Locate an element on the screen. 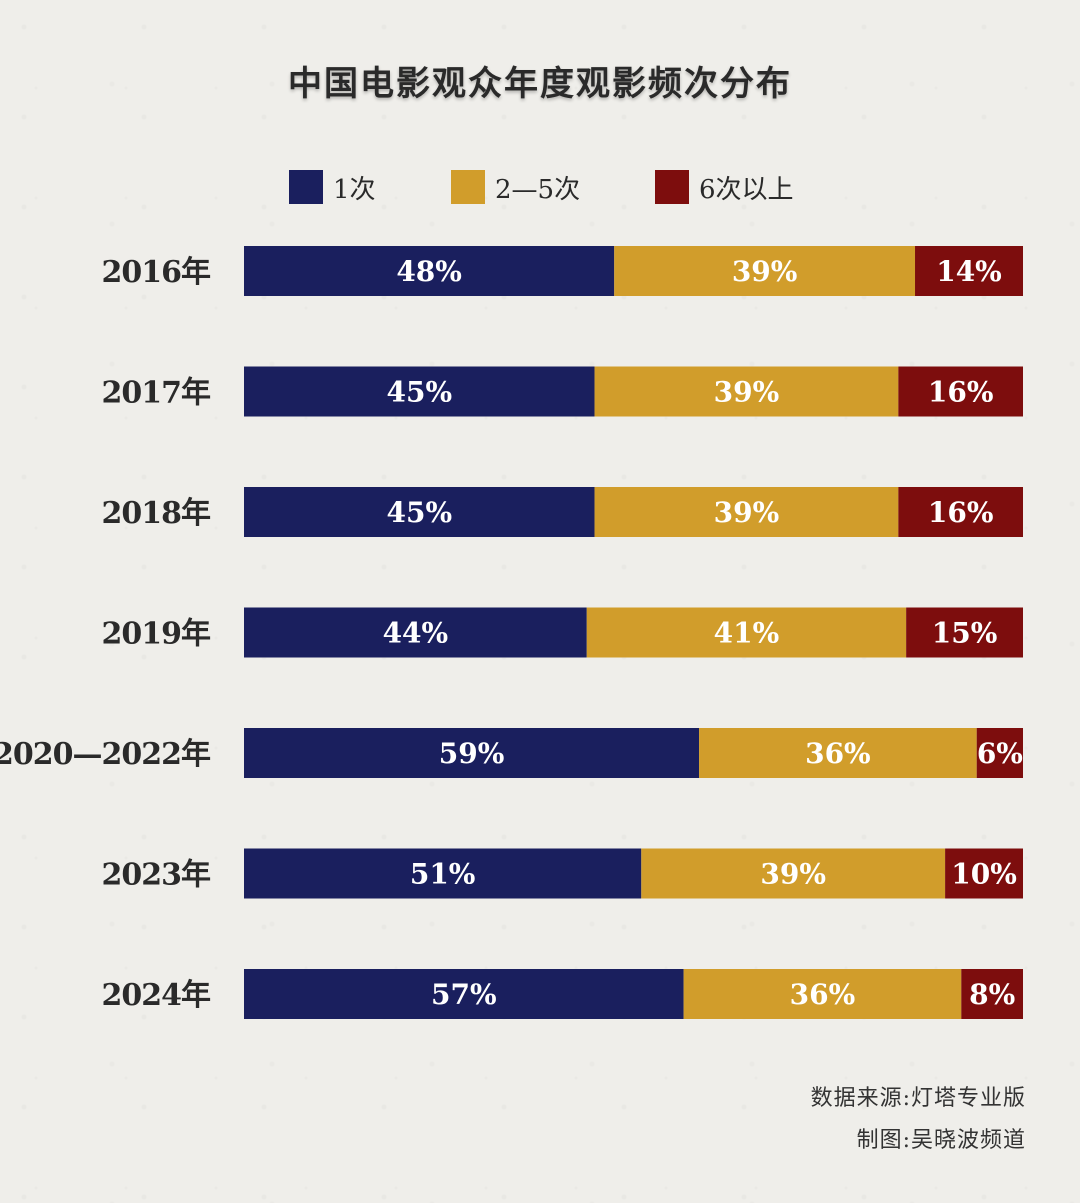 This screenshot has width=1080, height=1203. data-label-one-time: 57% is located at coordinates (464, 994).